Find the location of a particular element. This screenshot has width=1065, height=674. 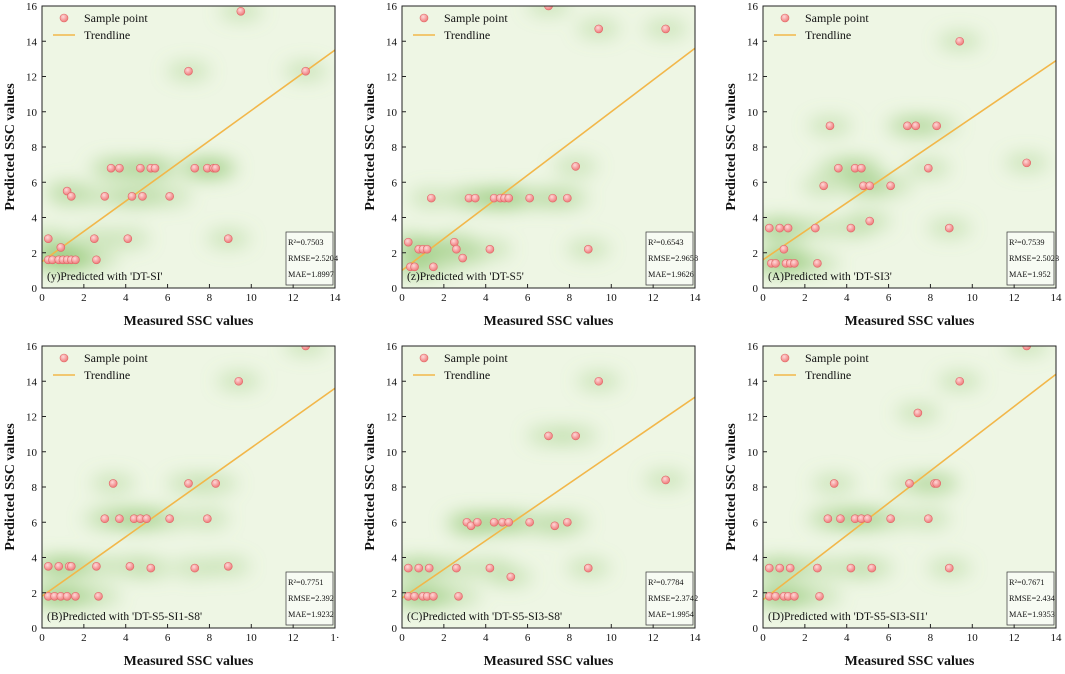

y-tick-label: 10 is located at coordinates (753, 113).